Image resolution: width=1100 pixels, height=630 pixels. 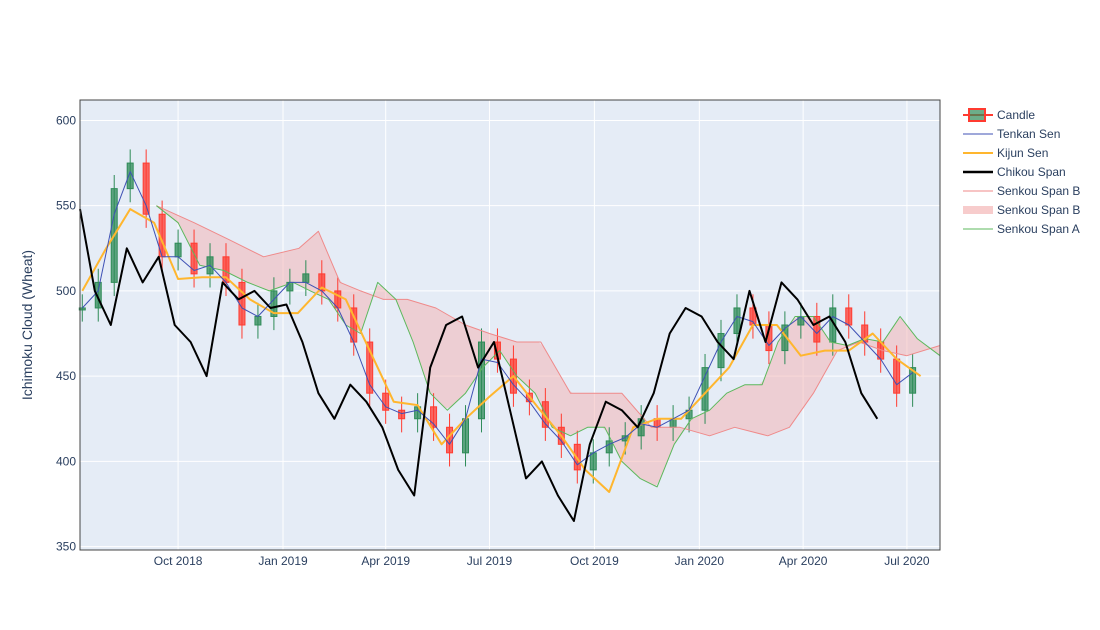 What do you see at coordinates (594, 561) in the screenshot?
I see `x-tick-label: Oct 2019` at bounding box center [594, 561].